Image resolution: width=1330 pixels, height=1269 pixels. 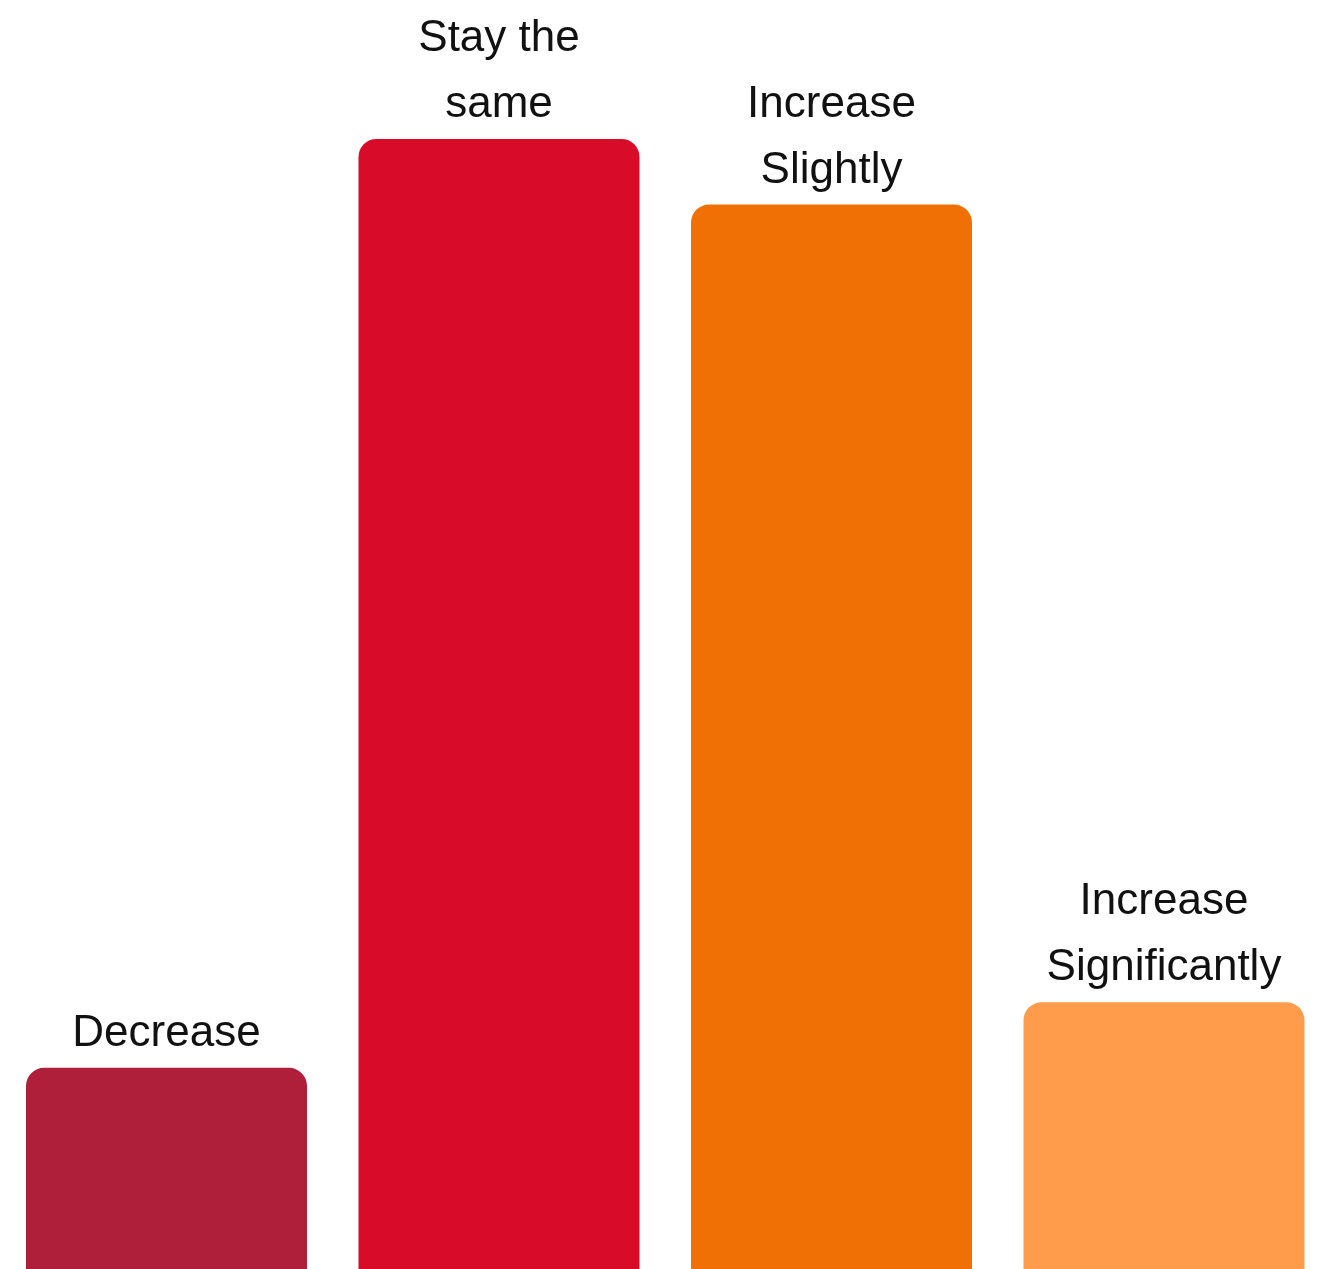 What do you see at coordinates (1164, 932) in the screenshot?
I see `x-tick-label: Increase Significantly` at bounding box center [1164, 932].